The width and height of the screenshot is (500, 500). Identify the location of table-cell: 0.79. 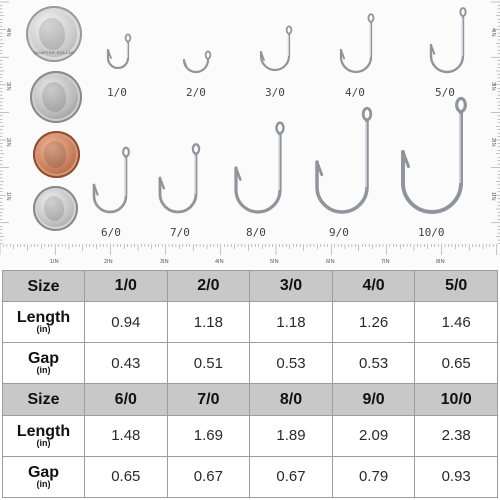
(373, 477).